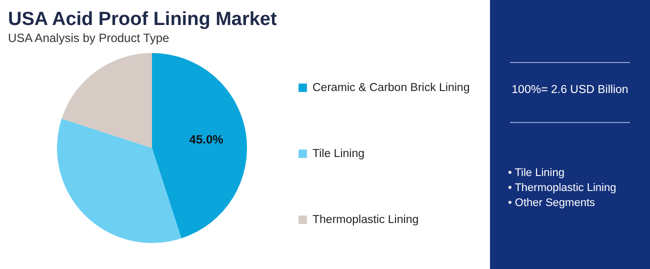 The image size is (650, 269). I want to click on legend-label: Ceramic & Carbon Brick Lining, so click(391, 88).